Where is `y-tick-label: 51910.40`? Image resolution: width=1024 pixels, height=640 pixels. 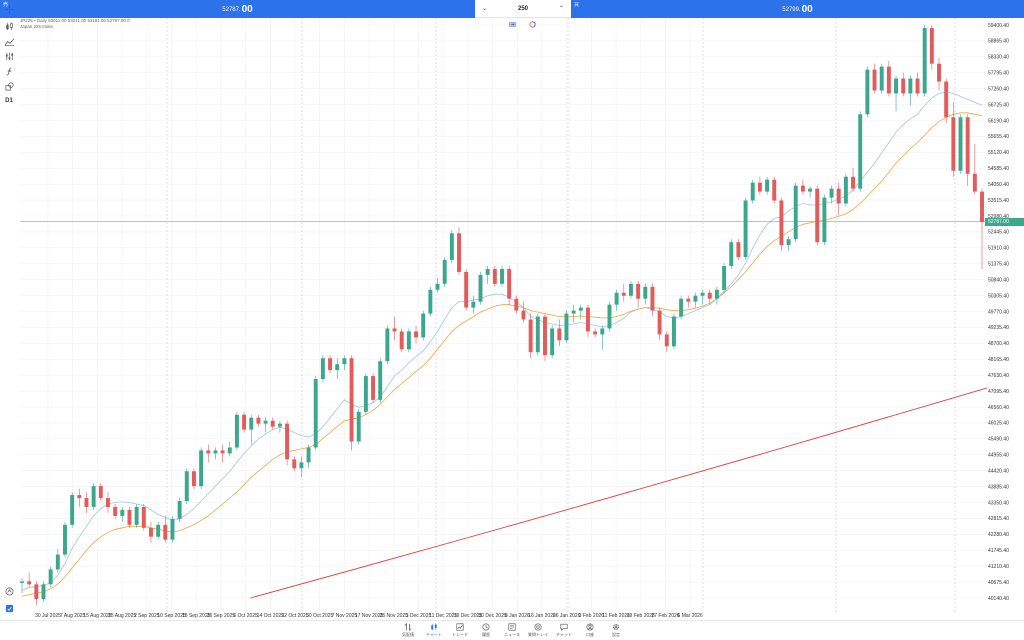 y-tick-label: 51910.40 is located at coordinates (998, 249).